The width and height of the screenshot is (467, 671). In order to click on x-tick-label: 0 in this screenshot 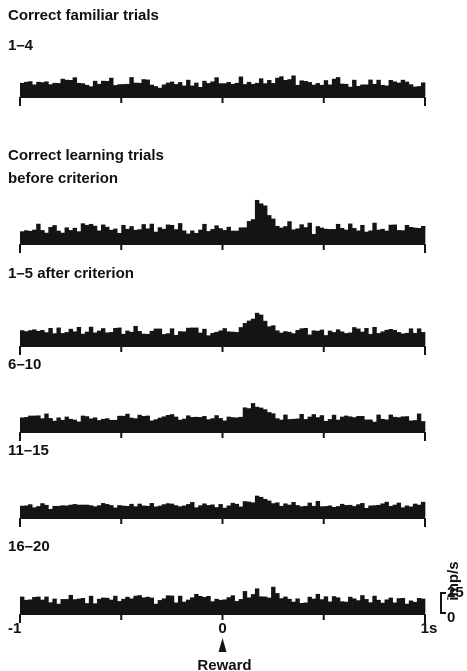, I will do `click(222, 628)`.